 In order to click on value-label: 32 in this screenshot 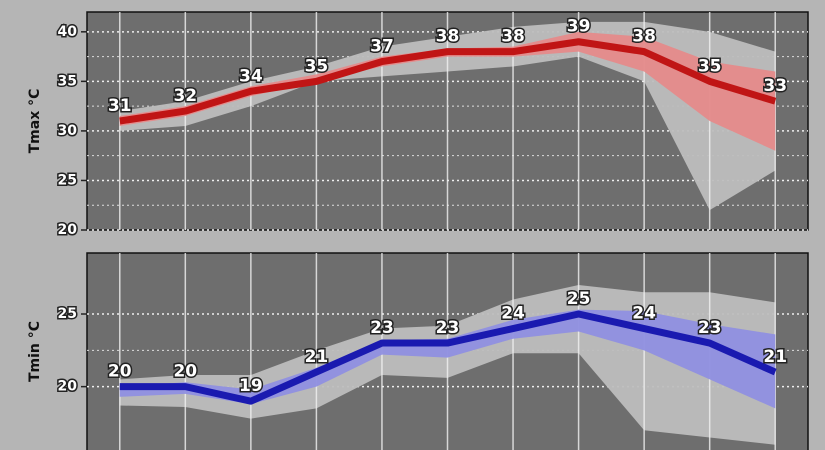, I will do `click(185, 96)`.